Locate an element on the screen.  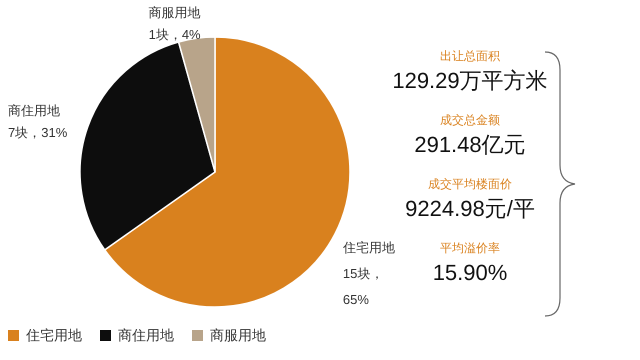
slice-label: 商服用地 is located at coordinates (174, 12).